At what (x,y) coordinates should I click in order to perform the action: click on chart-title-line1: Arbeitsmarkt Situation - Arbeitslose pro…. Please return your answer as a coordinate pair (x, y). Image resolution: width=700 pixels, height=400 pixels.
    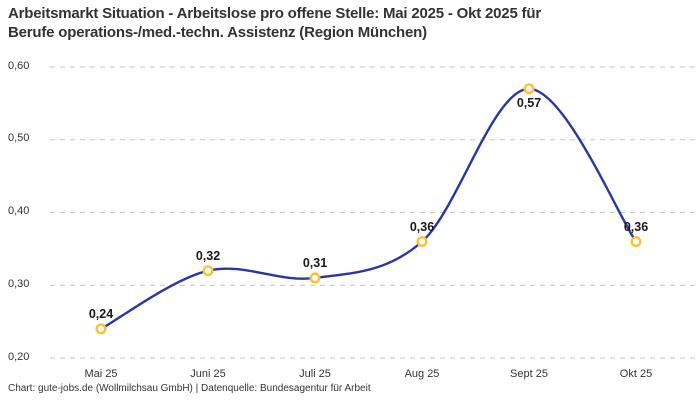
    Looking at the image, I should click on (274, 13).